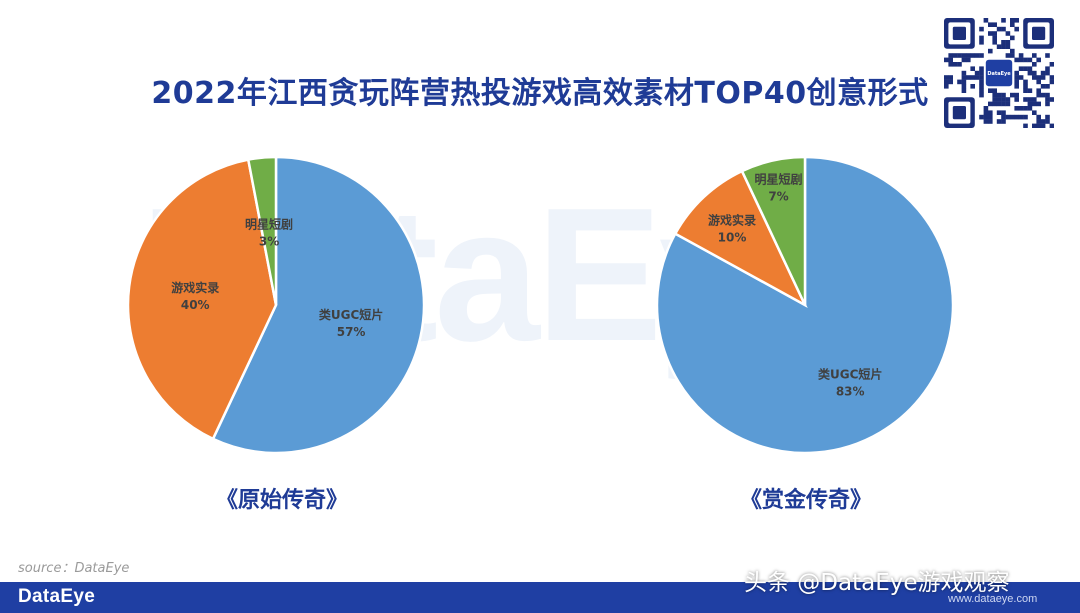 The width and height of the screenshot is (1080, 613). What do you see at coordinates (281, 500) in the screenshot?
I see `chart-title-yuanshi: 《原始传奇》` at bounding box center [281, 500].